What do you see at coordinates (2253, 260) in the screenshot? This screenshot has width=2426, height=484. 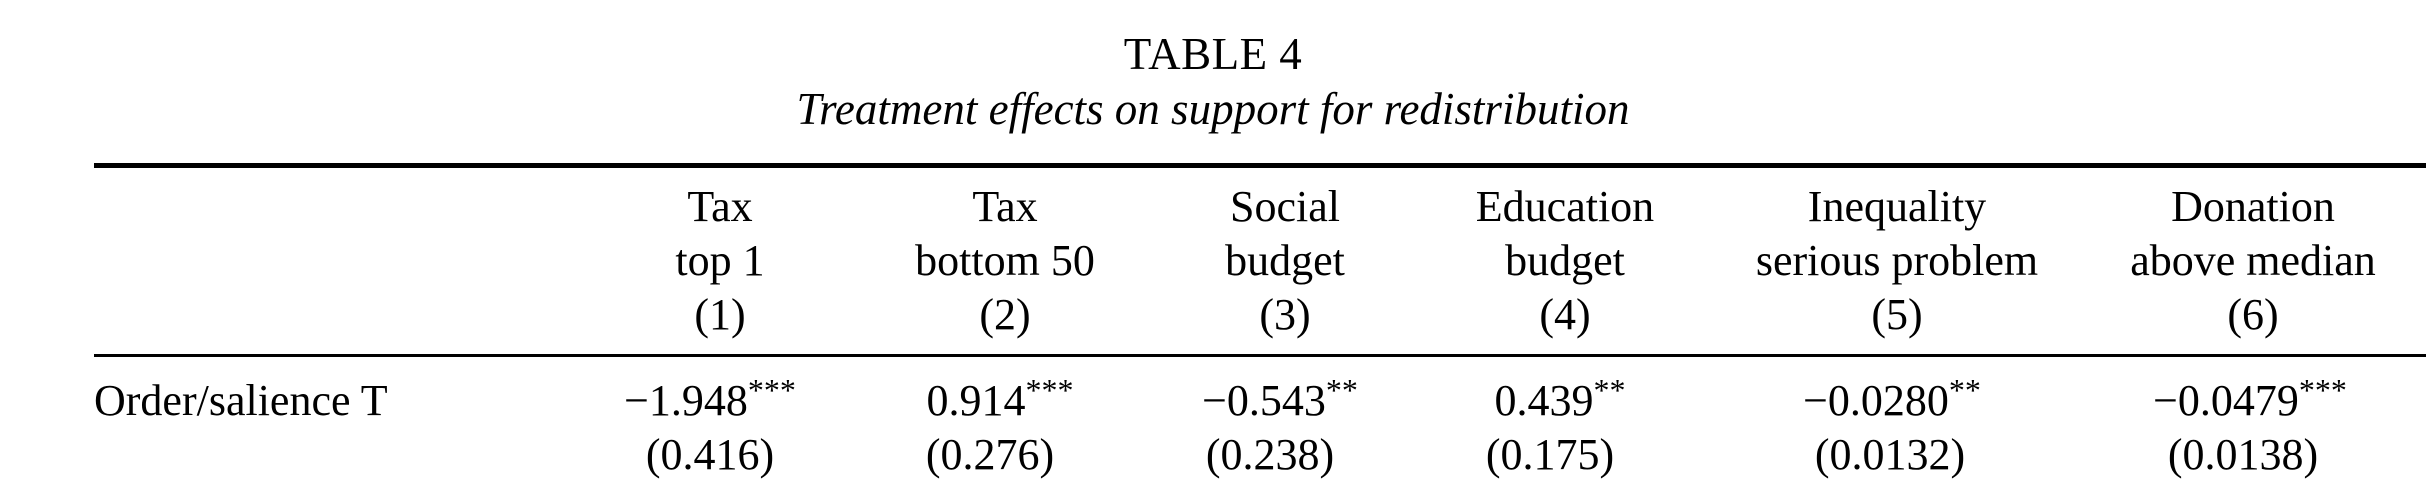 I see `column-header-6-line2: above median` at bounding box center [2253, 260].